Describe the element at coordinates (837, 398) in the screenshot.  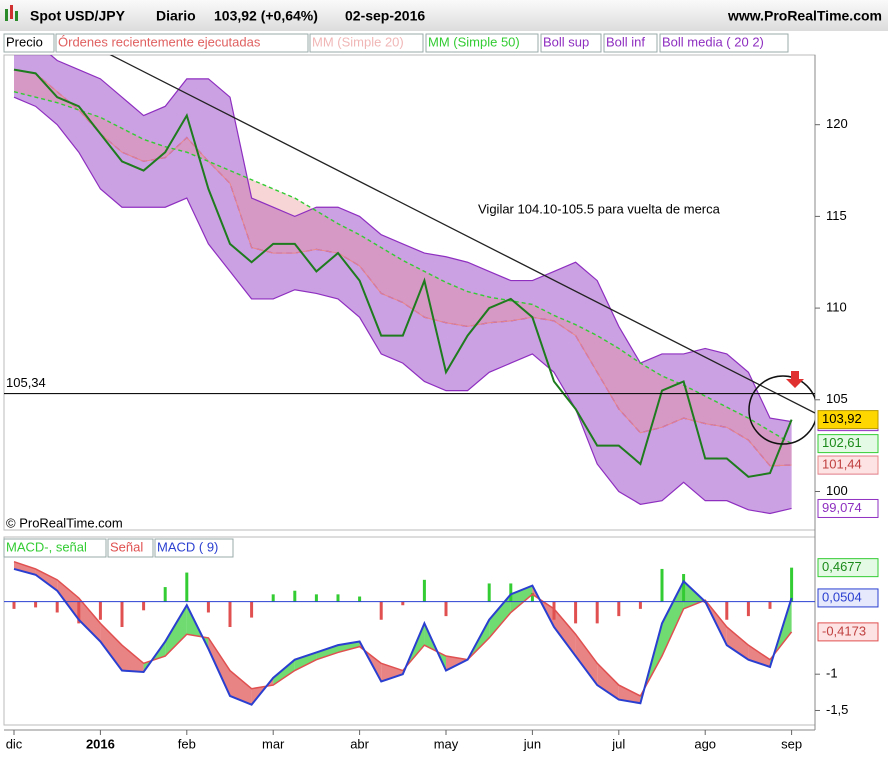
I see `y-tick-label: 105` at that location.